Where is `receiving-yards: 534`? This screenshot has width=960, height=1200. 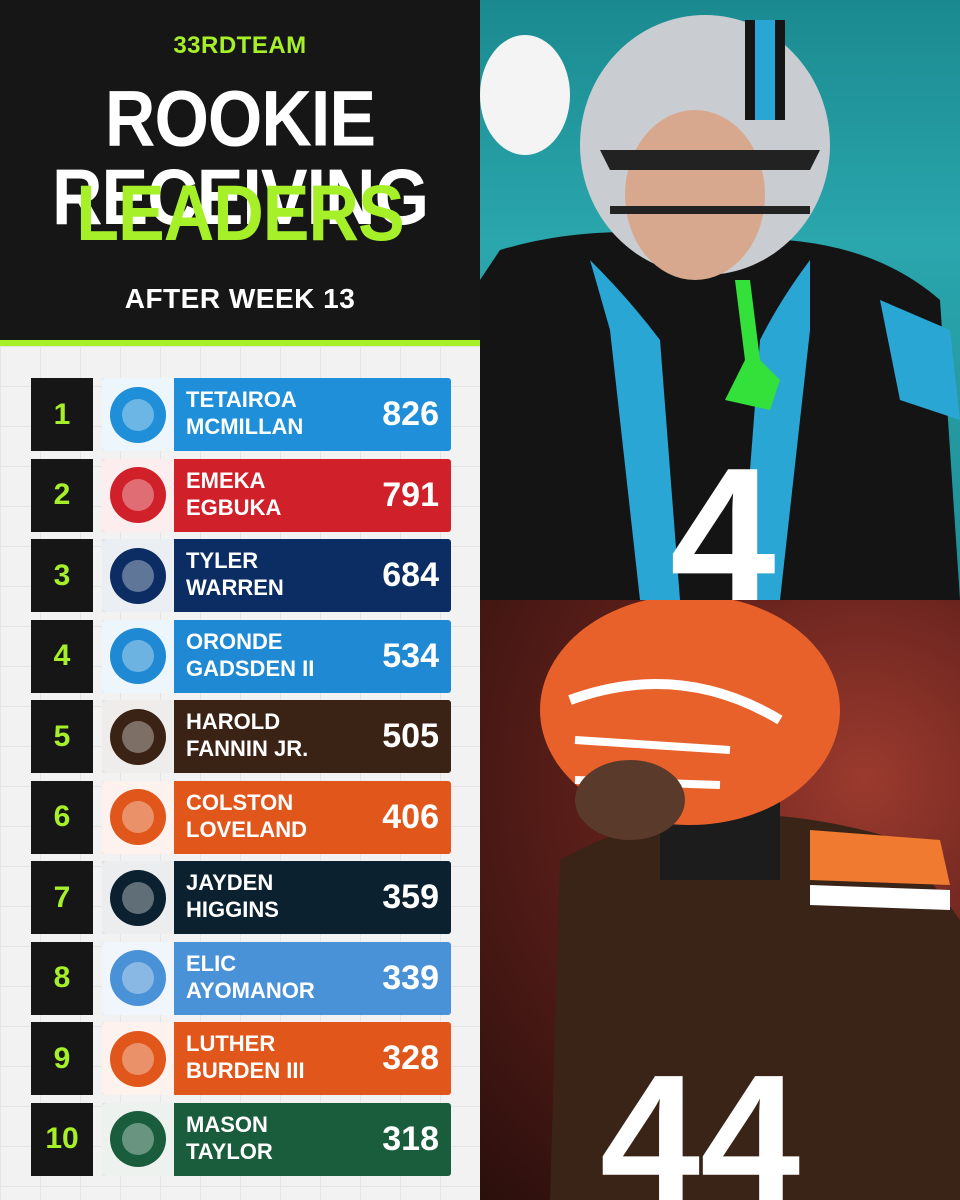 receiving-yards: 534 is located at coordinates (410, 655).